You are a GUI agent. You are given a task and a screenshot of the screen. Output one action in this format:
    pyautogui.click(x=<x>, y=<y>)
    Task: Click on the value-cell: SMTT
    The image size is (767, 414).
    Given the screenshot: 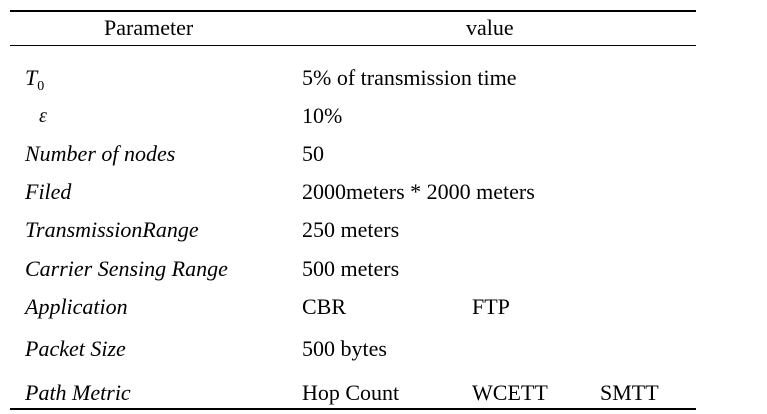 What is the action you would take?
    pyautogui.click(x=629, y=392)
    